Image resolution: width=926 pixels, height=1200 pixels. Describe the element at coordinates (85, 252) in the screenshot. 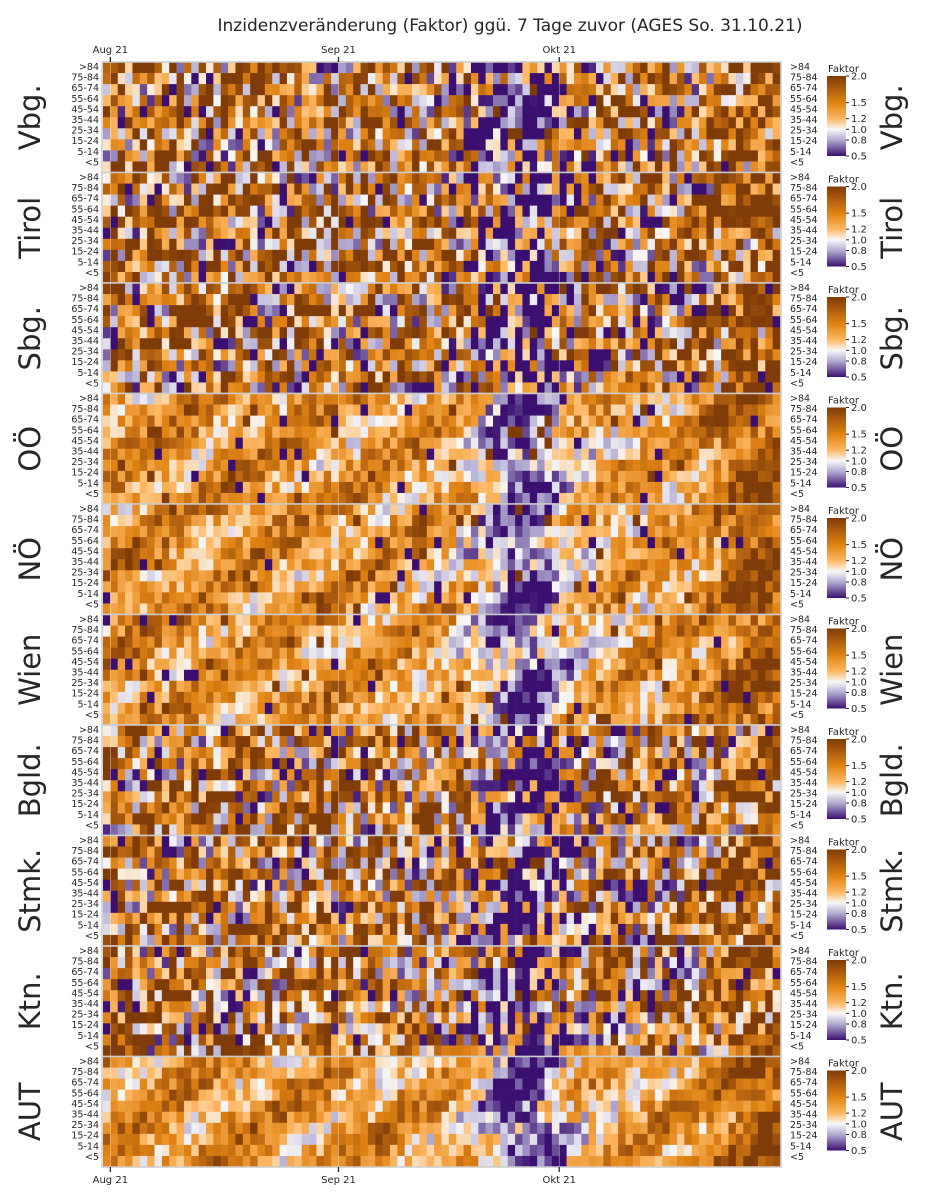

I see `age-label-left: 15-24` at that location.